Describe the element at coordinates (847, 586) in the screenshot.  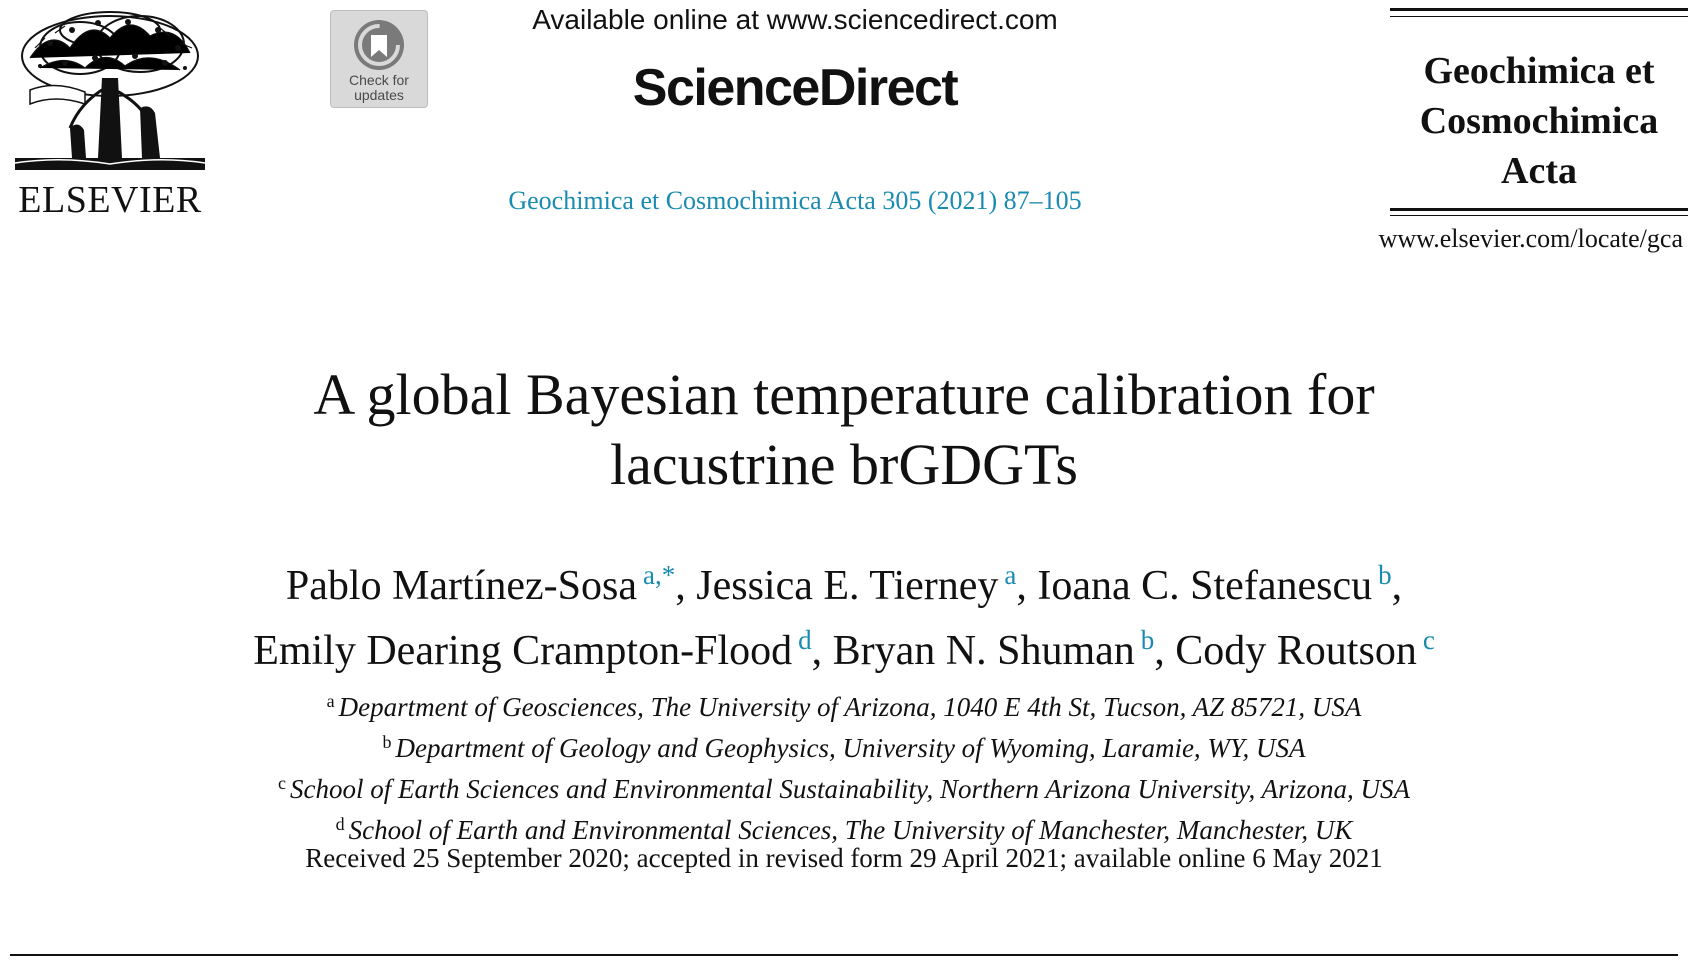
I see `author-name: Jessica E. Tierney` at that location.